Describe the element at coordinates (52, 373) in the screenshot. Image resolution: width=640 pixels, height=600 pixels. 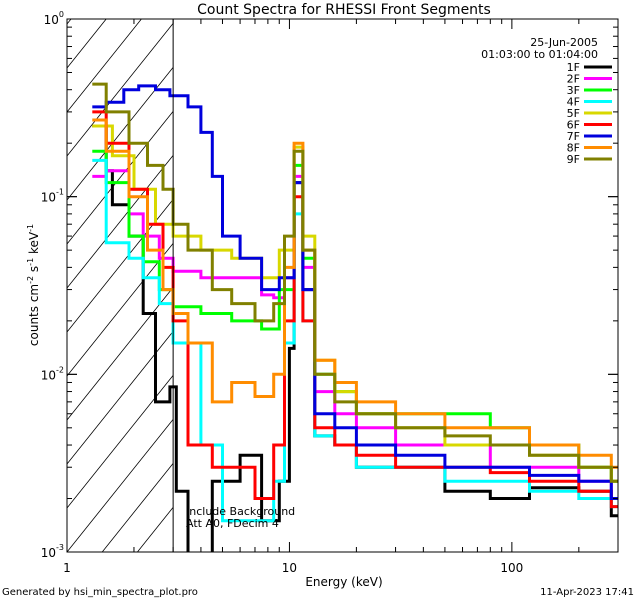
I see `y-tick-label: 10⁻²` at that location.